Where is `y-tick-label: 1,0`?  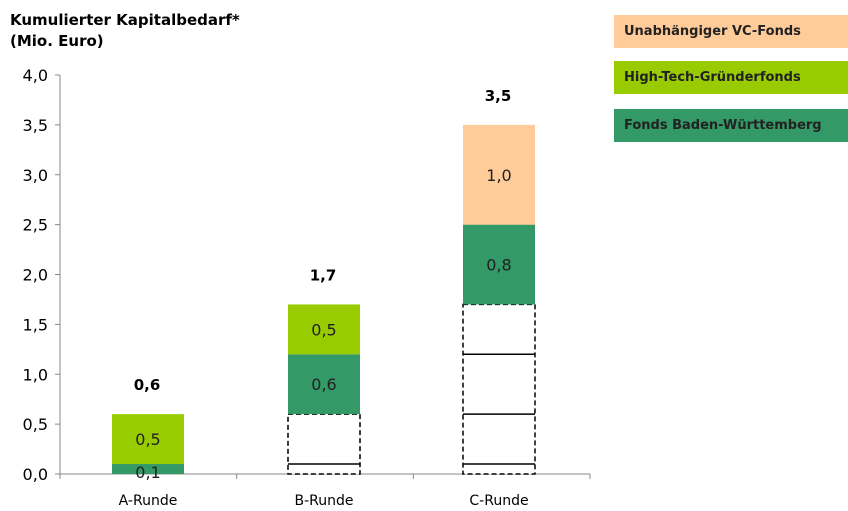 y-tick-label: 1,0 is located at coordinates (35, 374).